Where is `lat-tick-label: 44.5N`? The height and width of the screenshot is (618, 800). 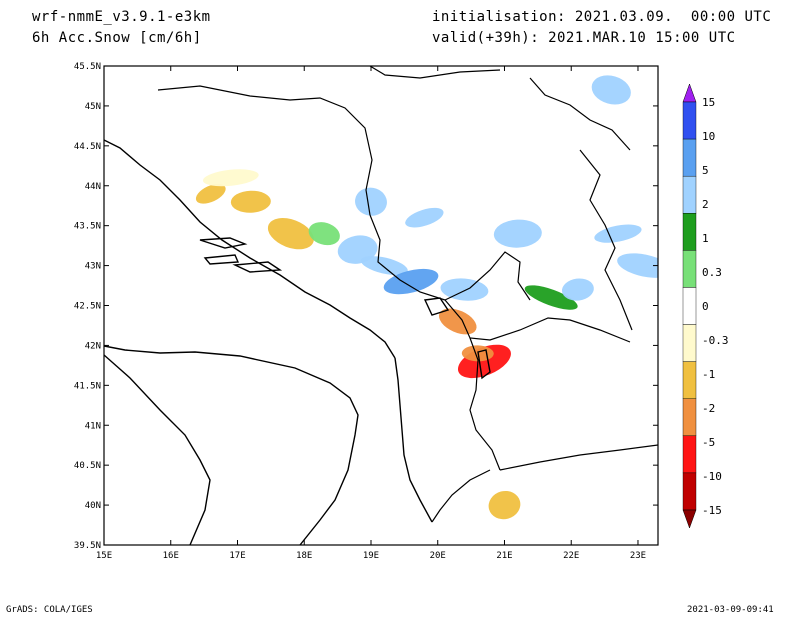
lat-tick-label: 44.5N is located at coordinates (87, 147).